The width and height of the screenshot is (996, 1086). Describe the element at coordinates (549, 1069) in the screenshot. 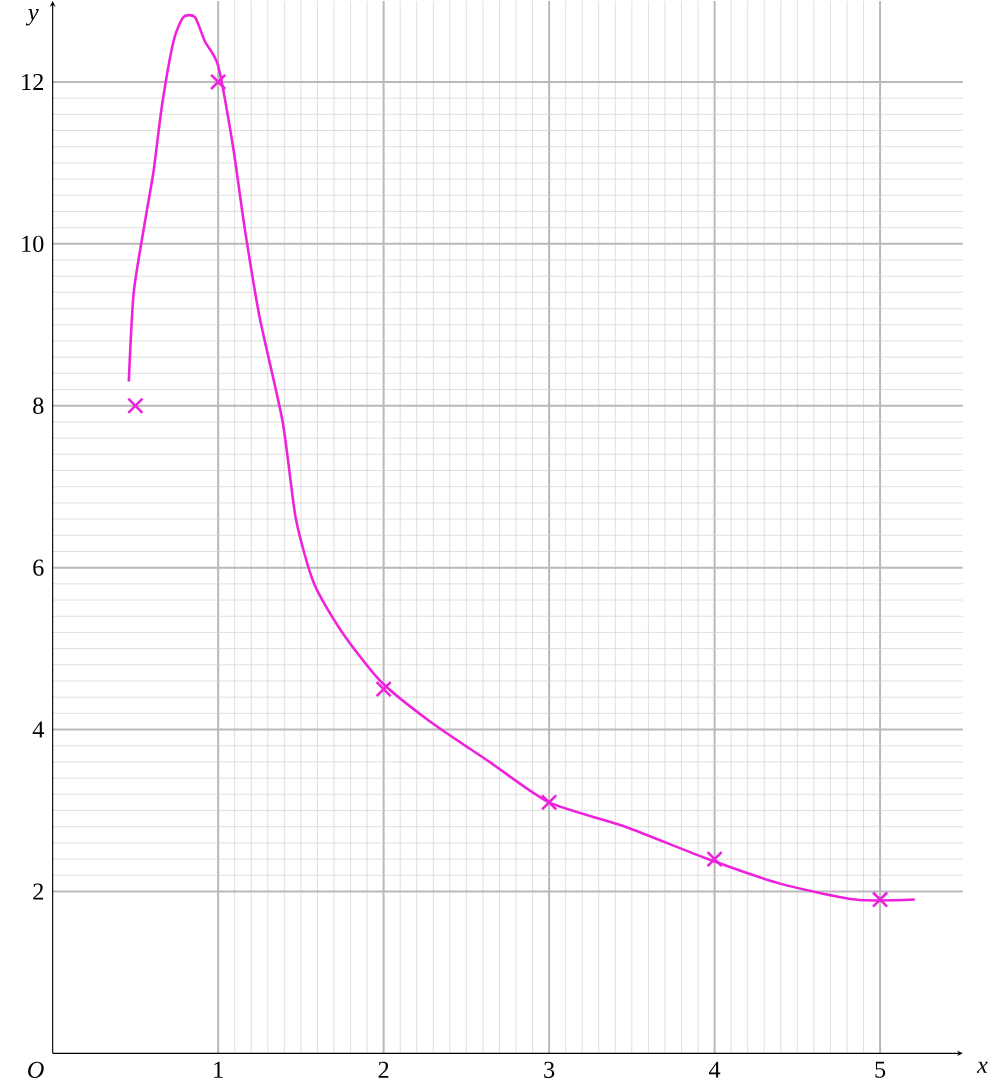

I see `x-tick-label: 3` at that location.